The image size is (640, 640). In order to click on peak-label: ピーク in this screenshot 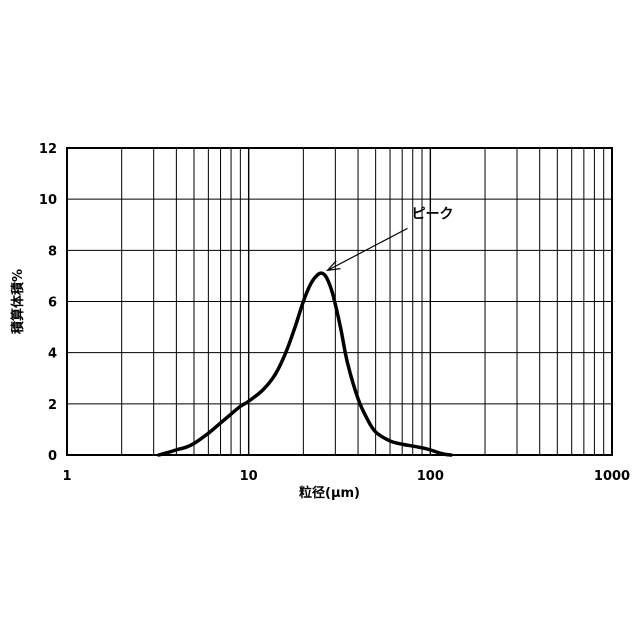, I will do `click(433, 214)`.